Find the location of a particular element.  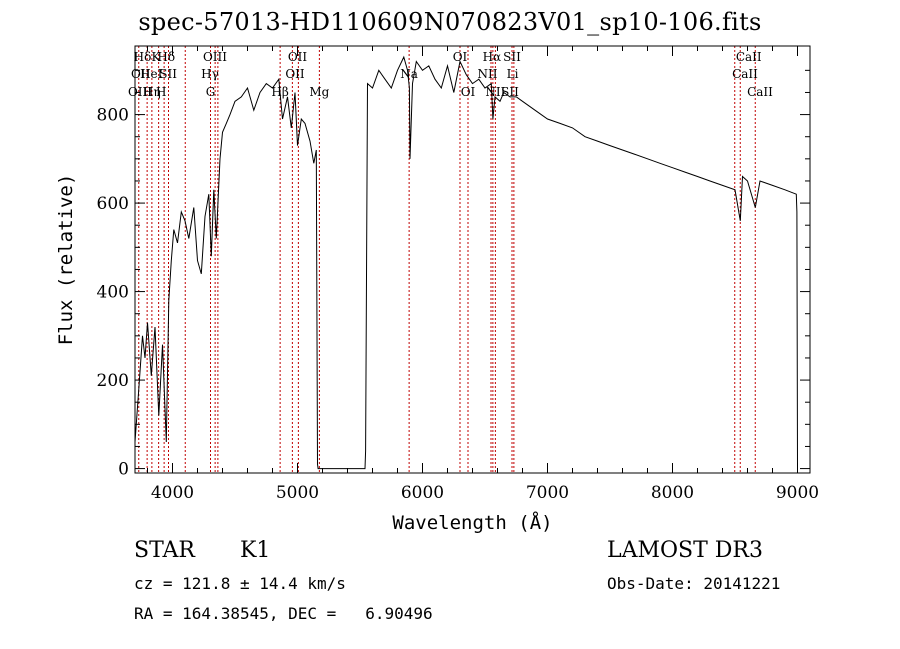

line-label: Hη is located at coordinates (152, 92).